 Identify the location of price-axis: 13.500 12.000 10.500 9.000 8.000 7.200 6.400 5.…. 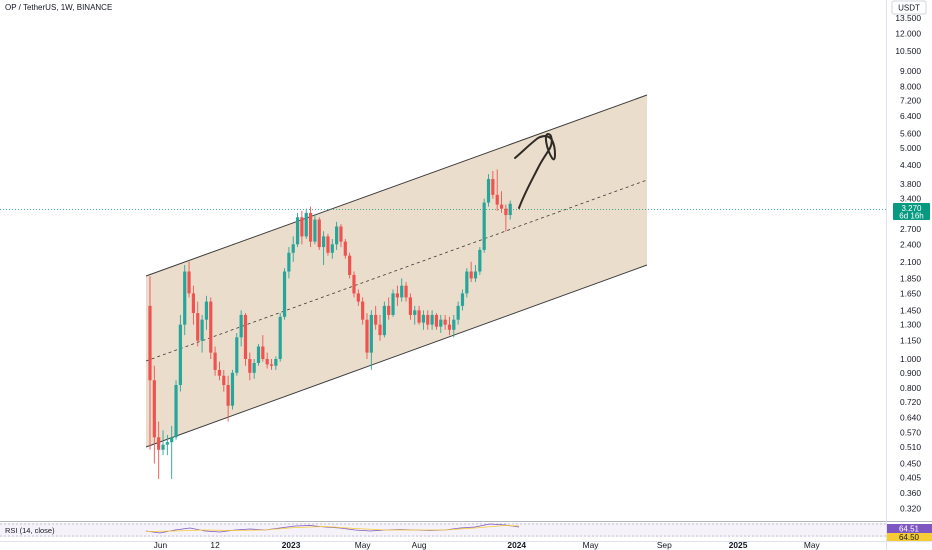
(908, 263).